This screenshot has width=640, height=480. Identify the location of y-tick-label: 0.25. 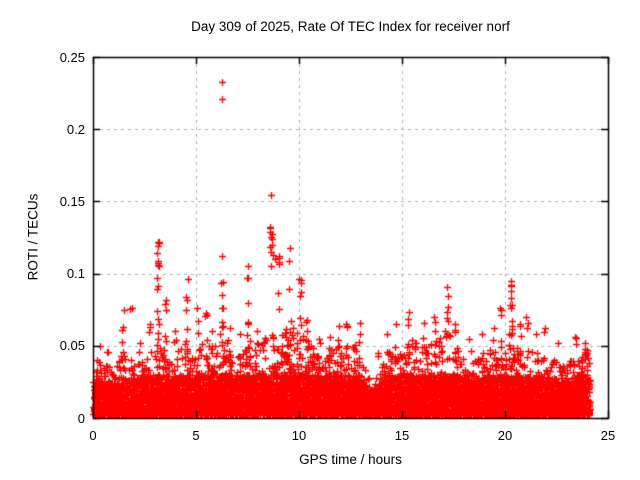
(72, 57).